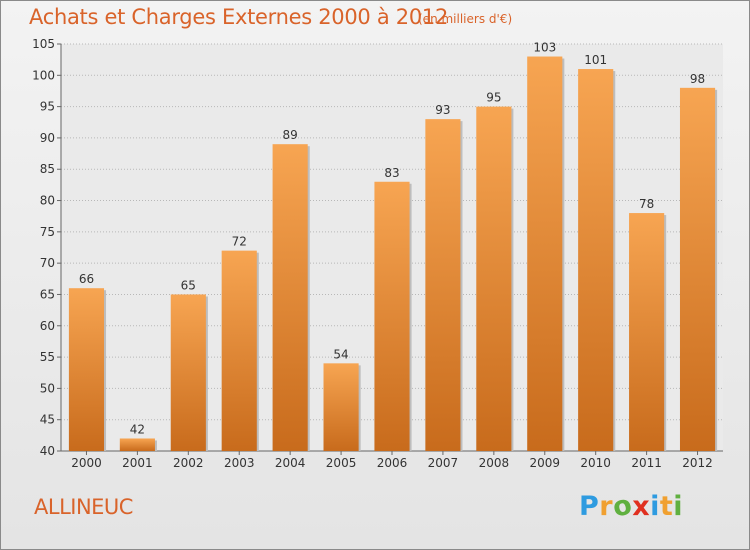  What do you see at coordinates (137, 463) in the screenshot?
I see `x-tick-label: 2001` at bounding box center [137, 463].